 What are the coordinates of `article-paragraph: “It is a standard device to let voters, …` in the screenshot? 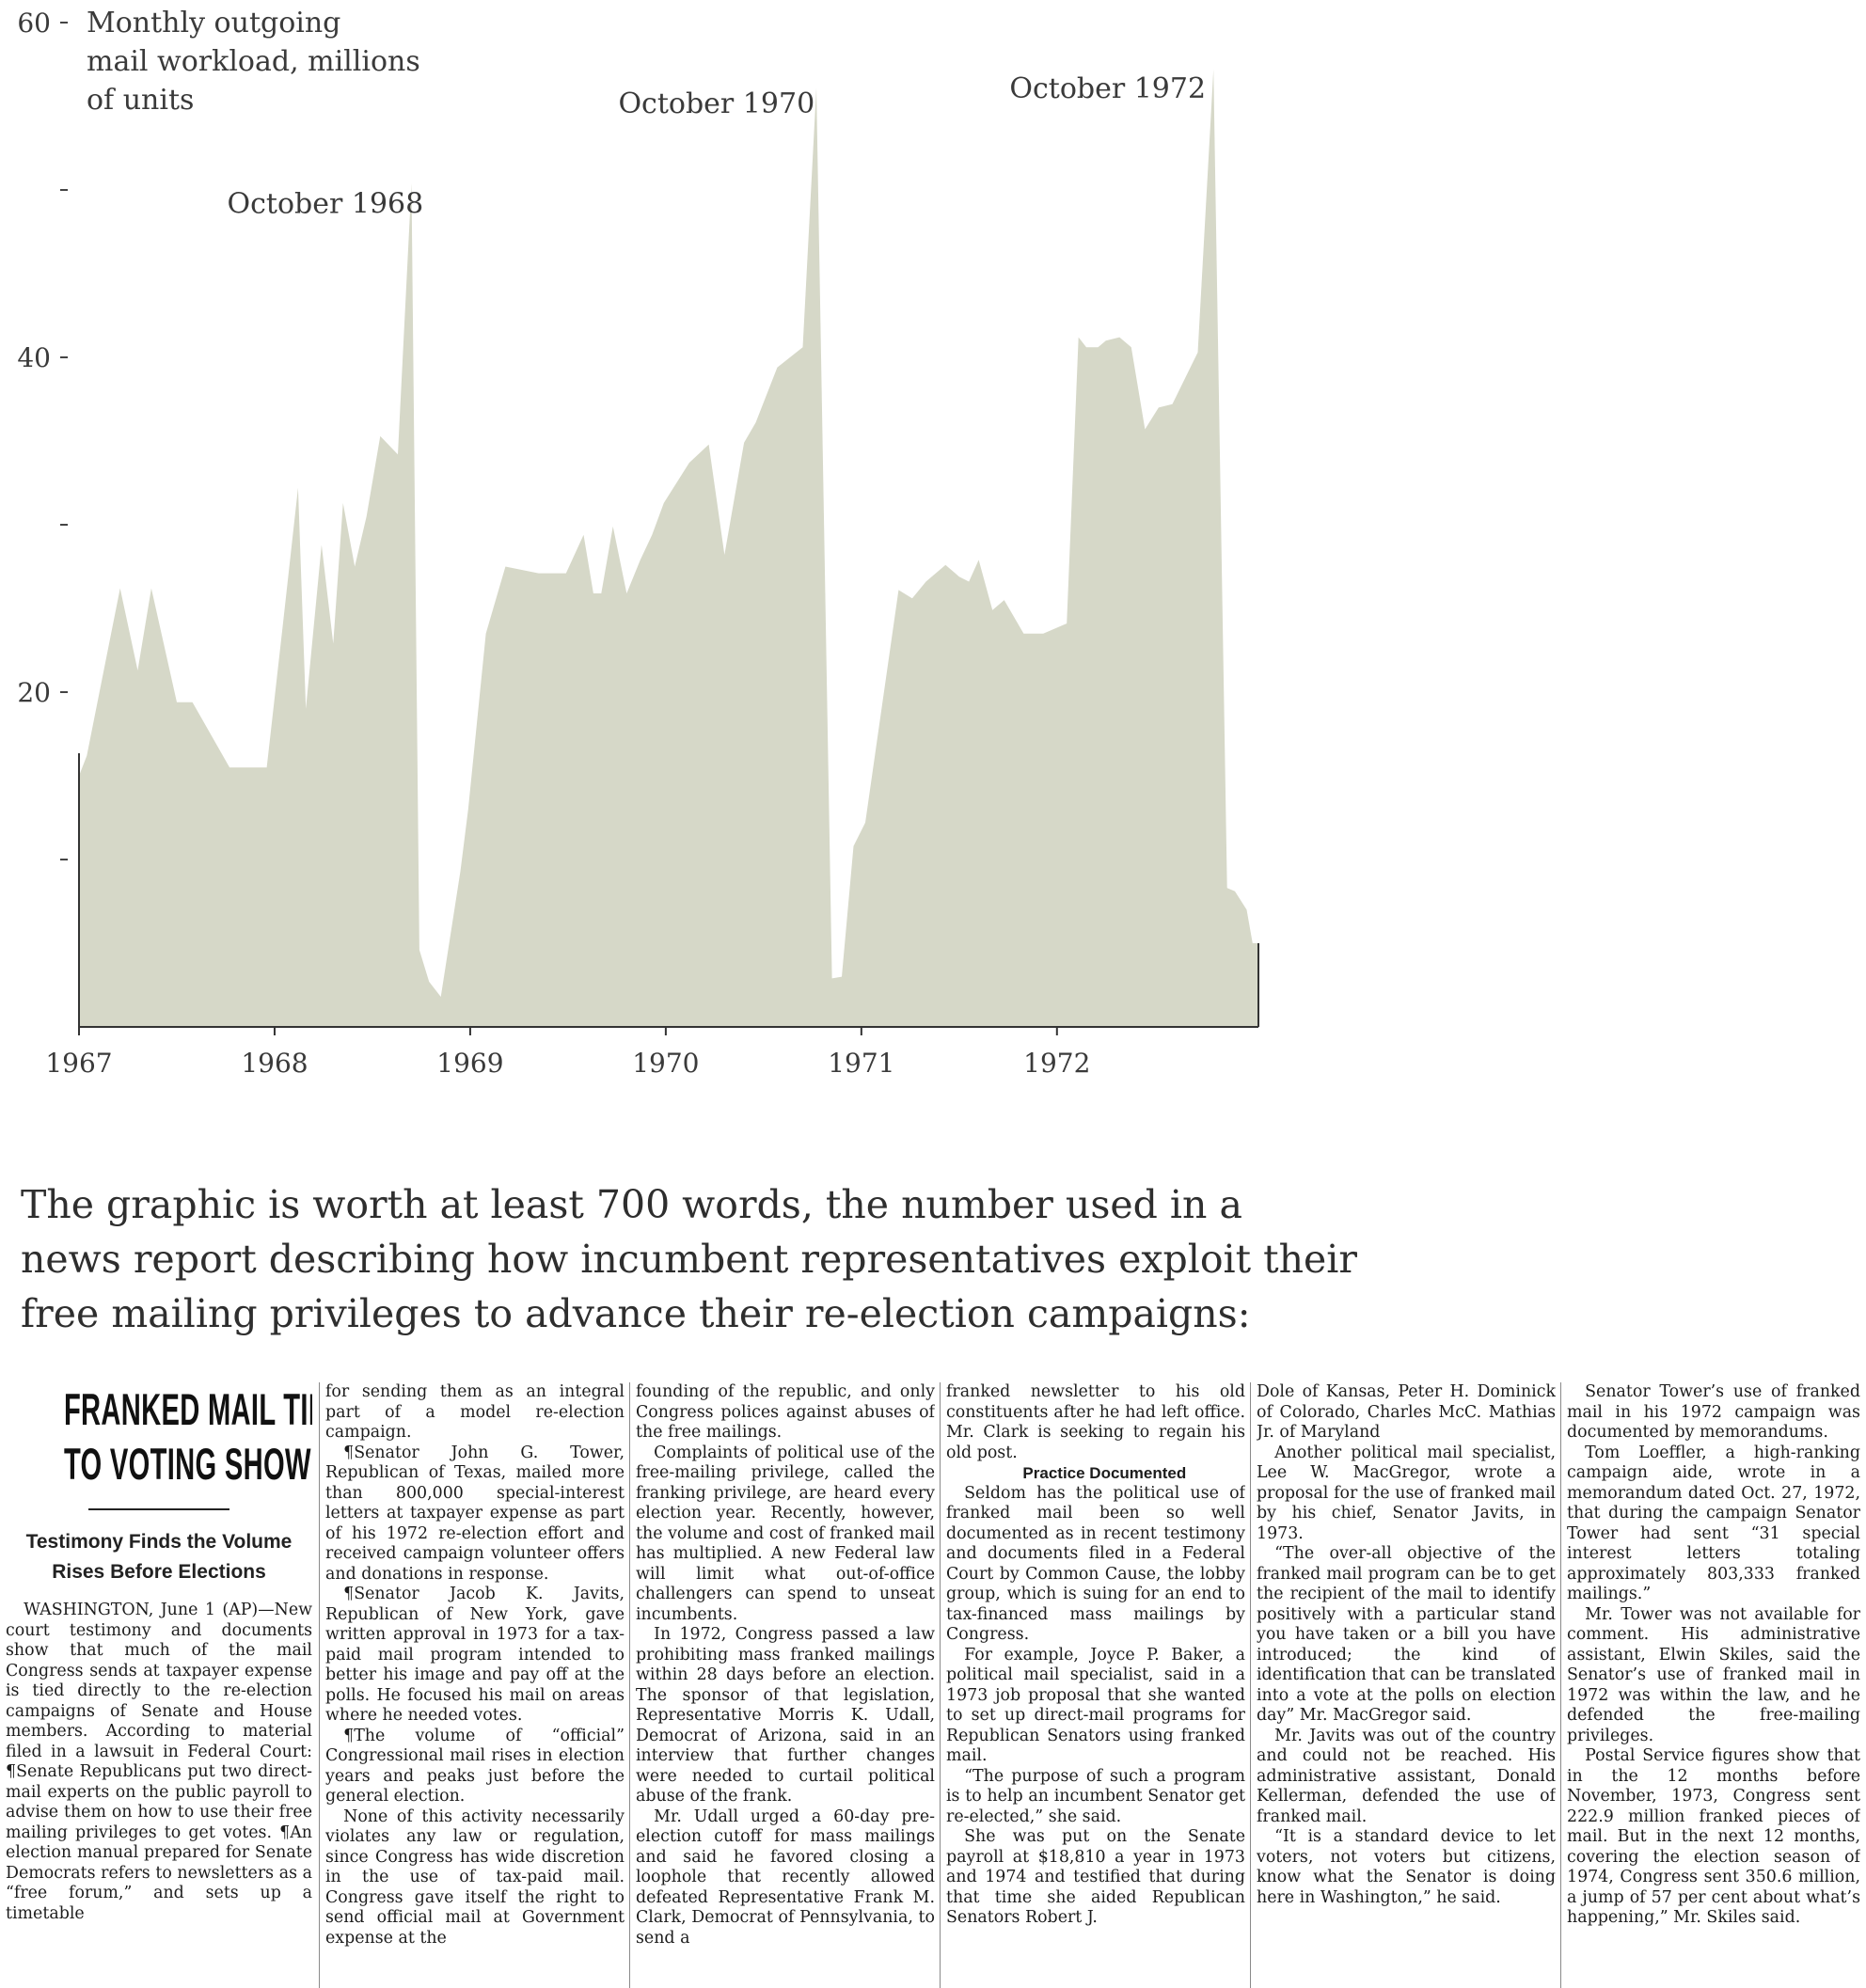 It's located at (1406, 1867).